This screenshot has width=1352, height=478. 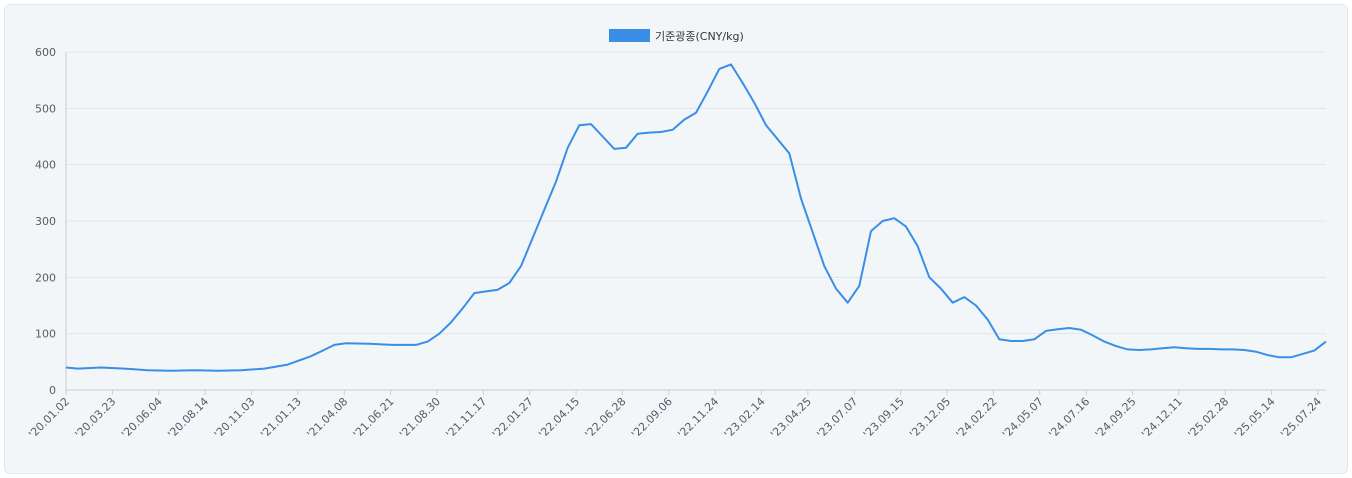 I want to click on x-tick-label: '24.05.07, so click(x=1023, y=418).